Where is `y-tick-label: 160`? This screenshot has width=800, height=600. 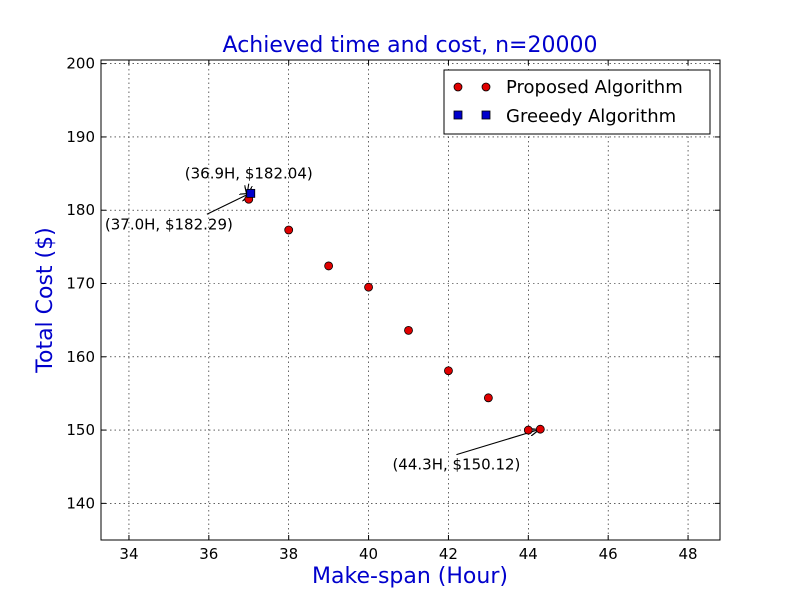
y-tick-label: 160 is located at coordinates (80, 357).